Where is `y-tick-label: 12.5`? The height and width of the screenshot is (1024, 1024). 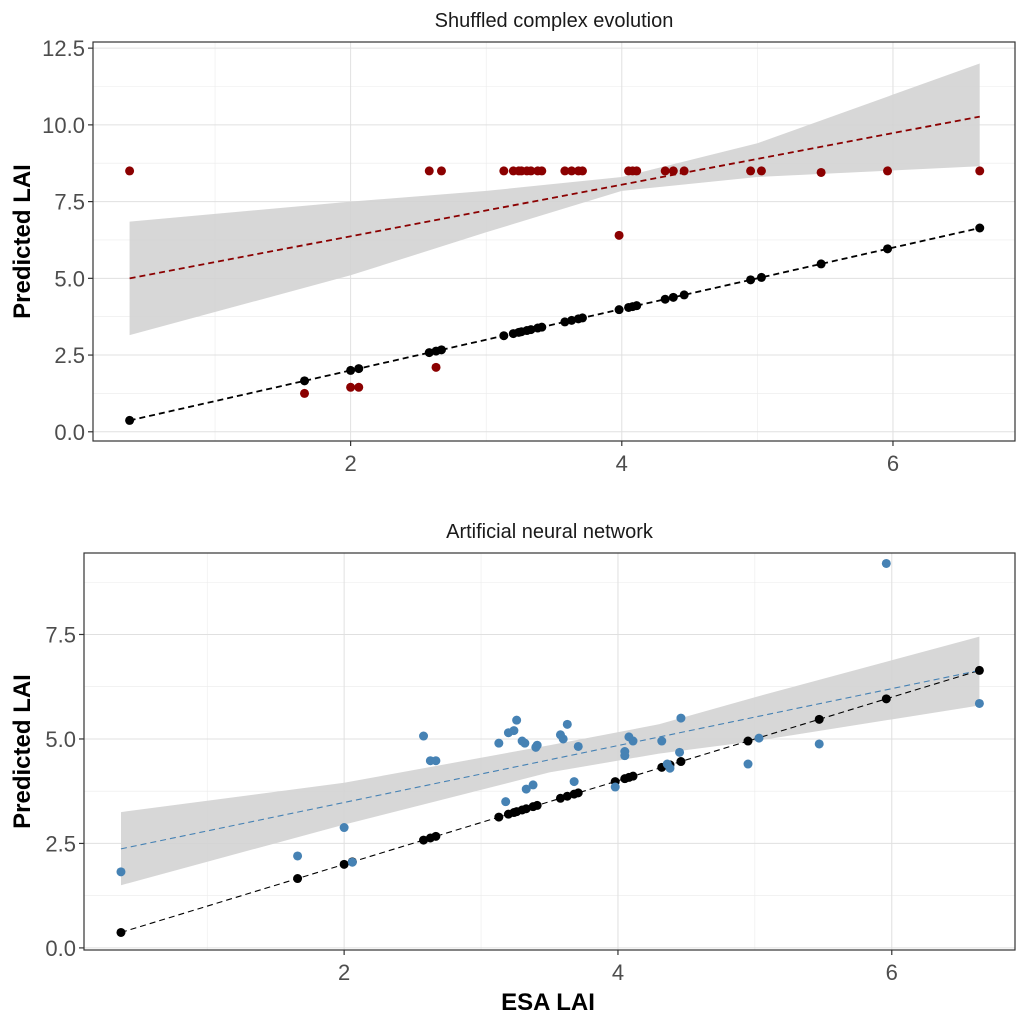 y-tick-label: 12.5 is located at coordinates (63, 48).